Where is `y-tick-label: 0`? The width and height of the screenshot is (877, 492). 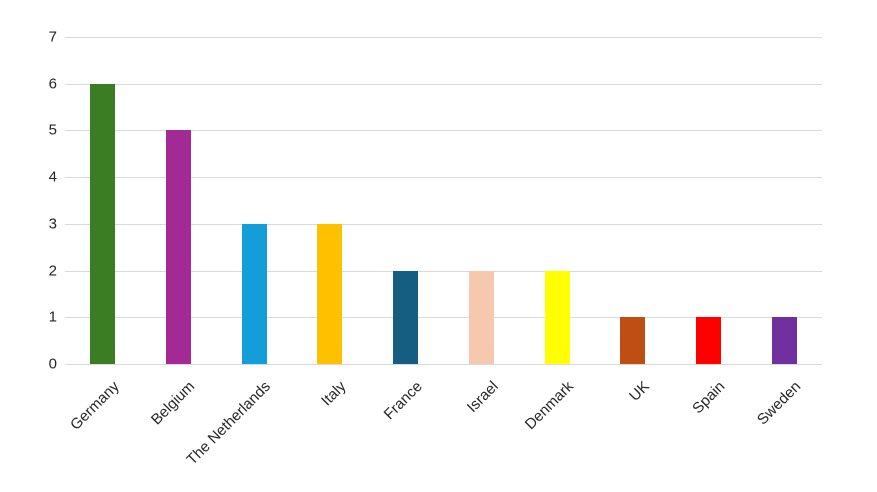
y-tick-label: 0 is located at coordinates (52, 364).